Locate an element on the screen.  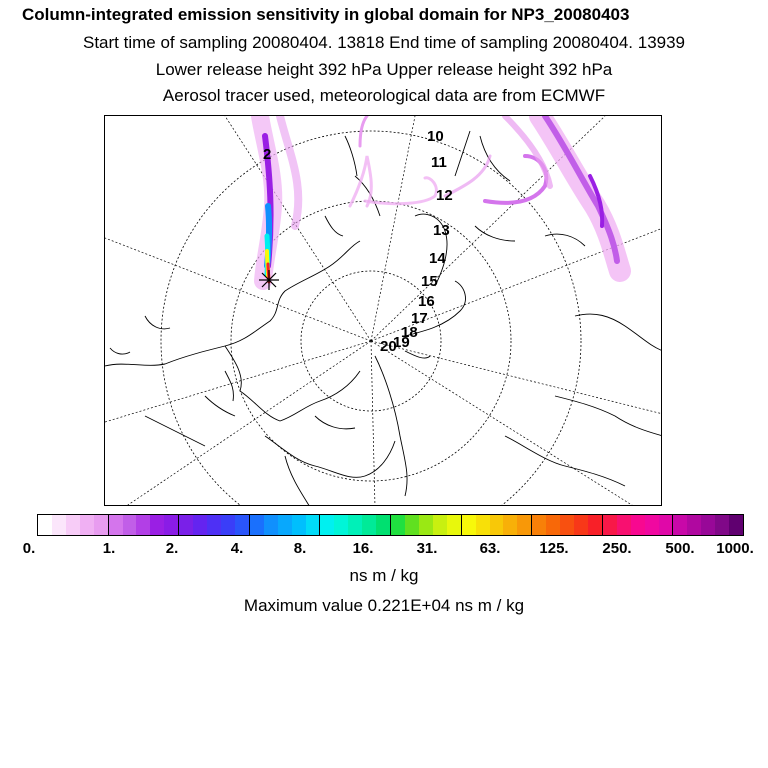
colorbar-tick: 1000. is located at coordinates (735, 548).